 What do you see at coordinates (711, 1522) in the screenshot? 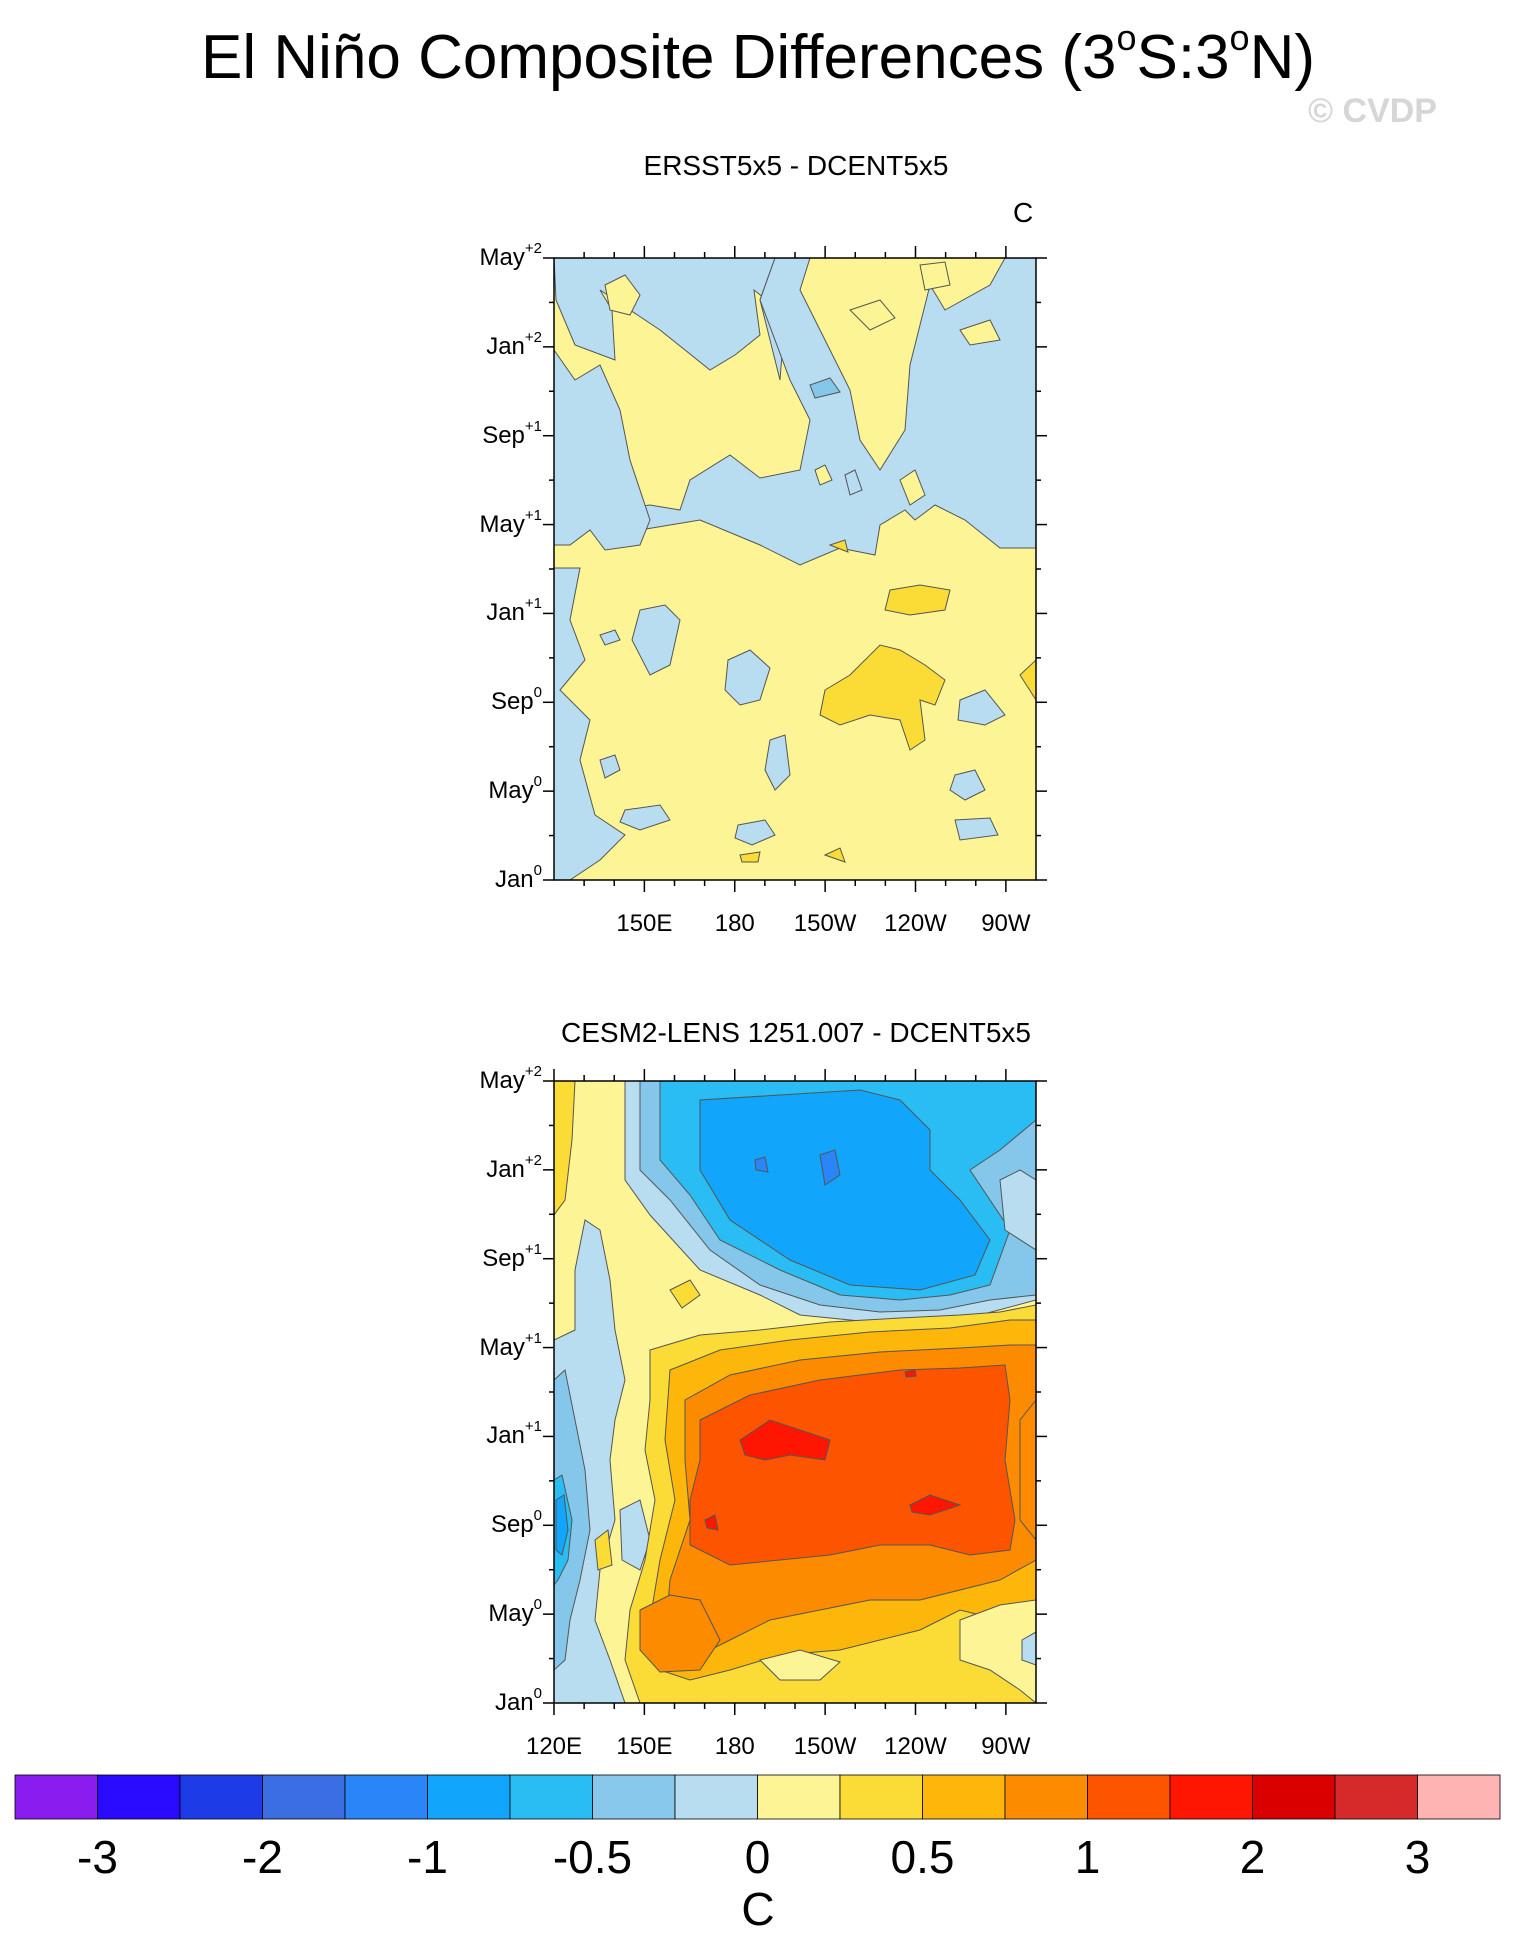
I see `panel2-warm-red-c` at bounding box center [711, 1522].